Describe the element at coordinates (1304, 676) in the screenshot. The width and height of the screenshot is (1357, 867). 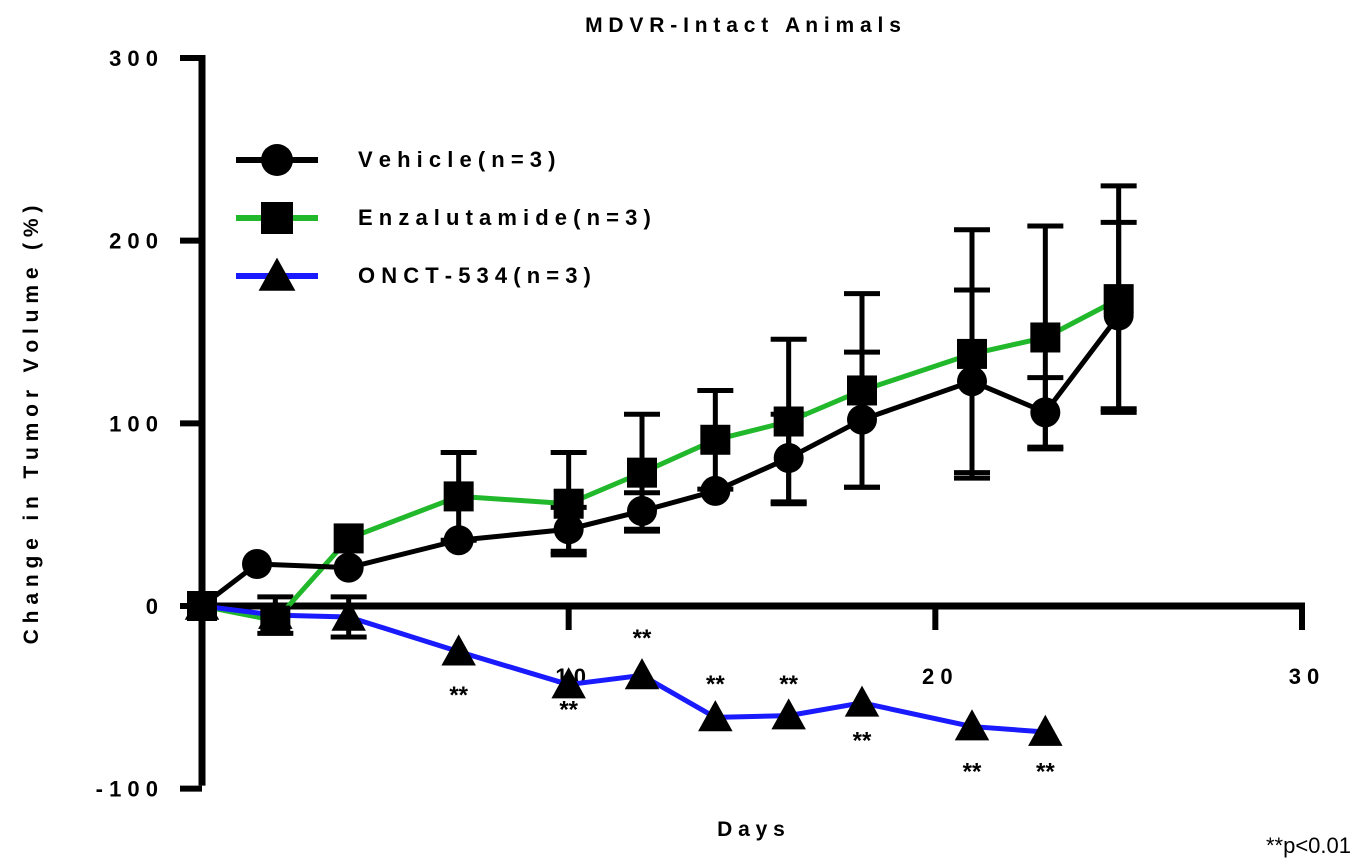
I see `x-tick-label: 3 0` at that location.